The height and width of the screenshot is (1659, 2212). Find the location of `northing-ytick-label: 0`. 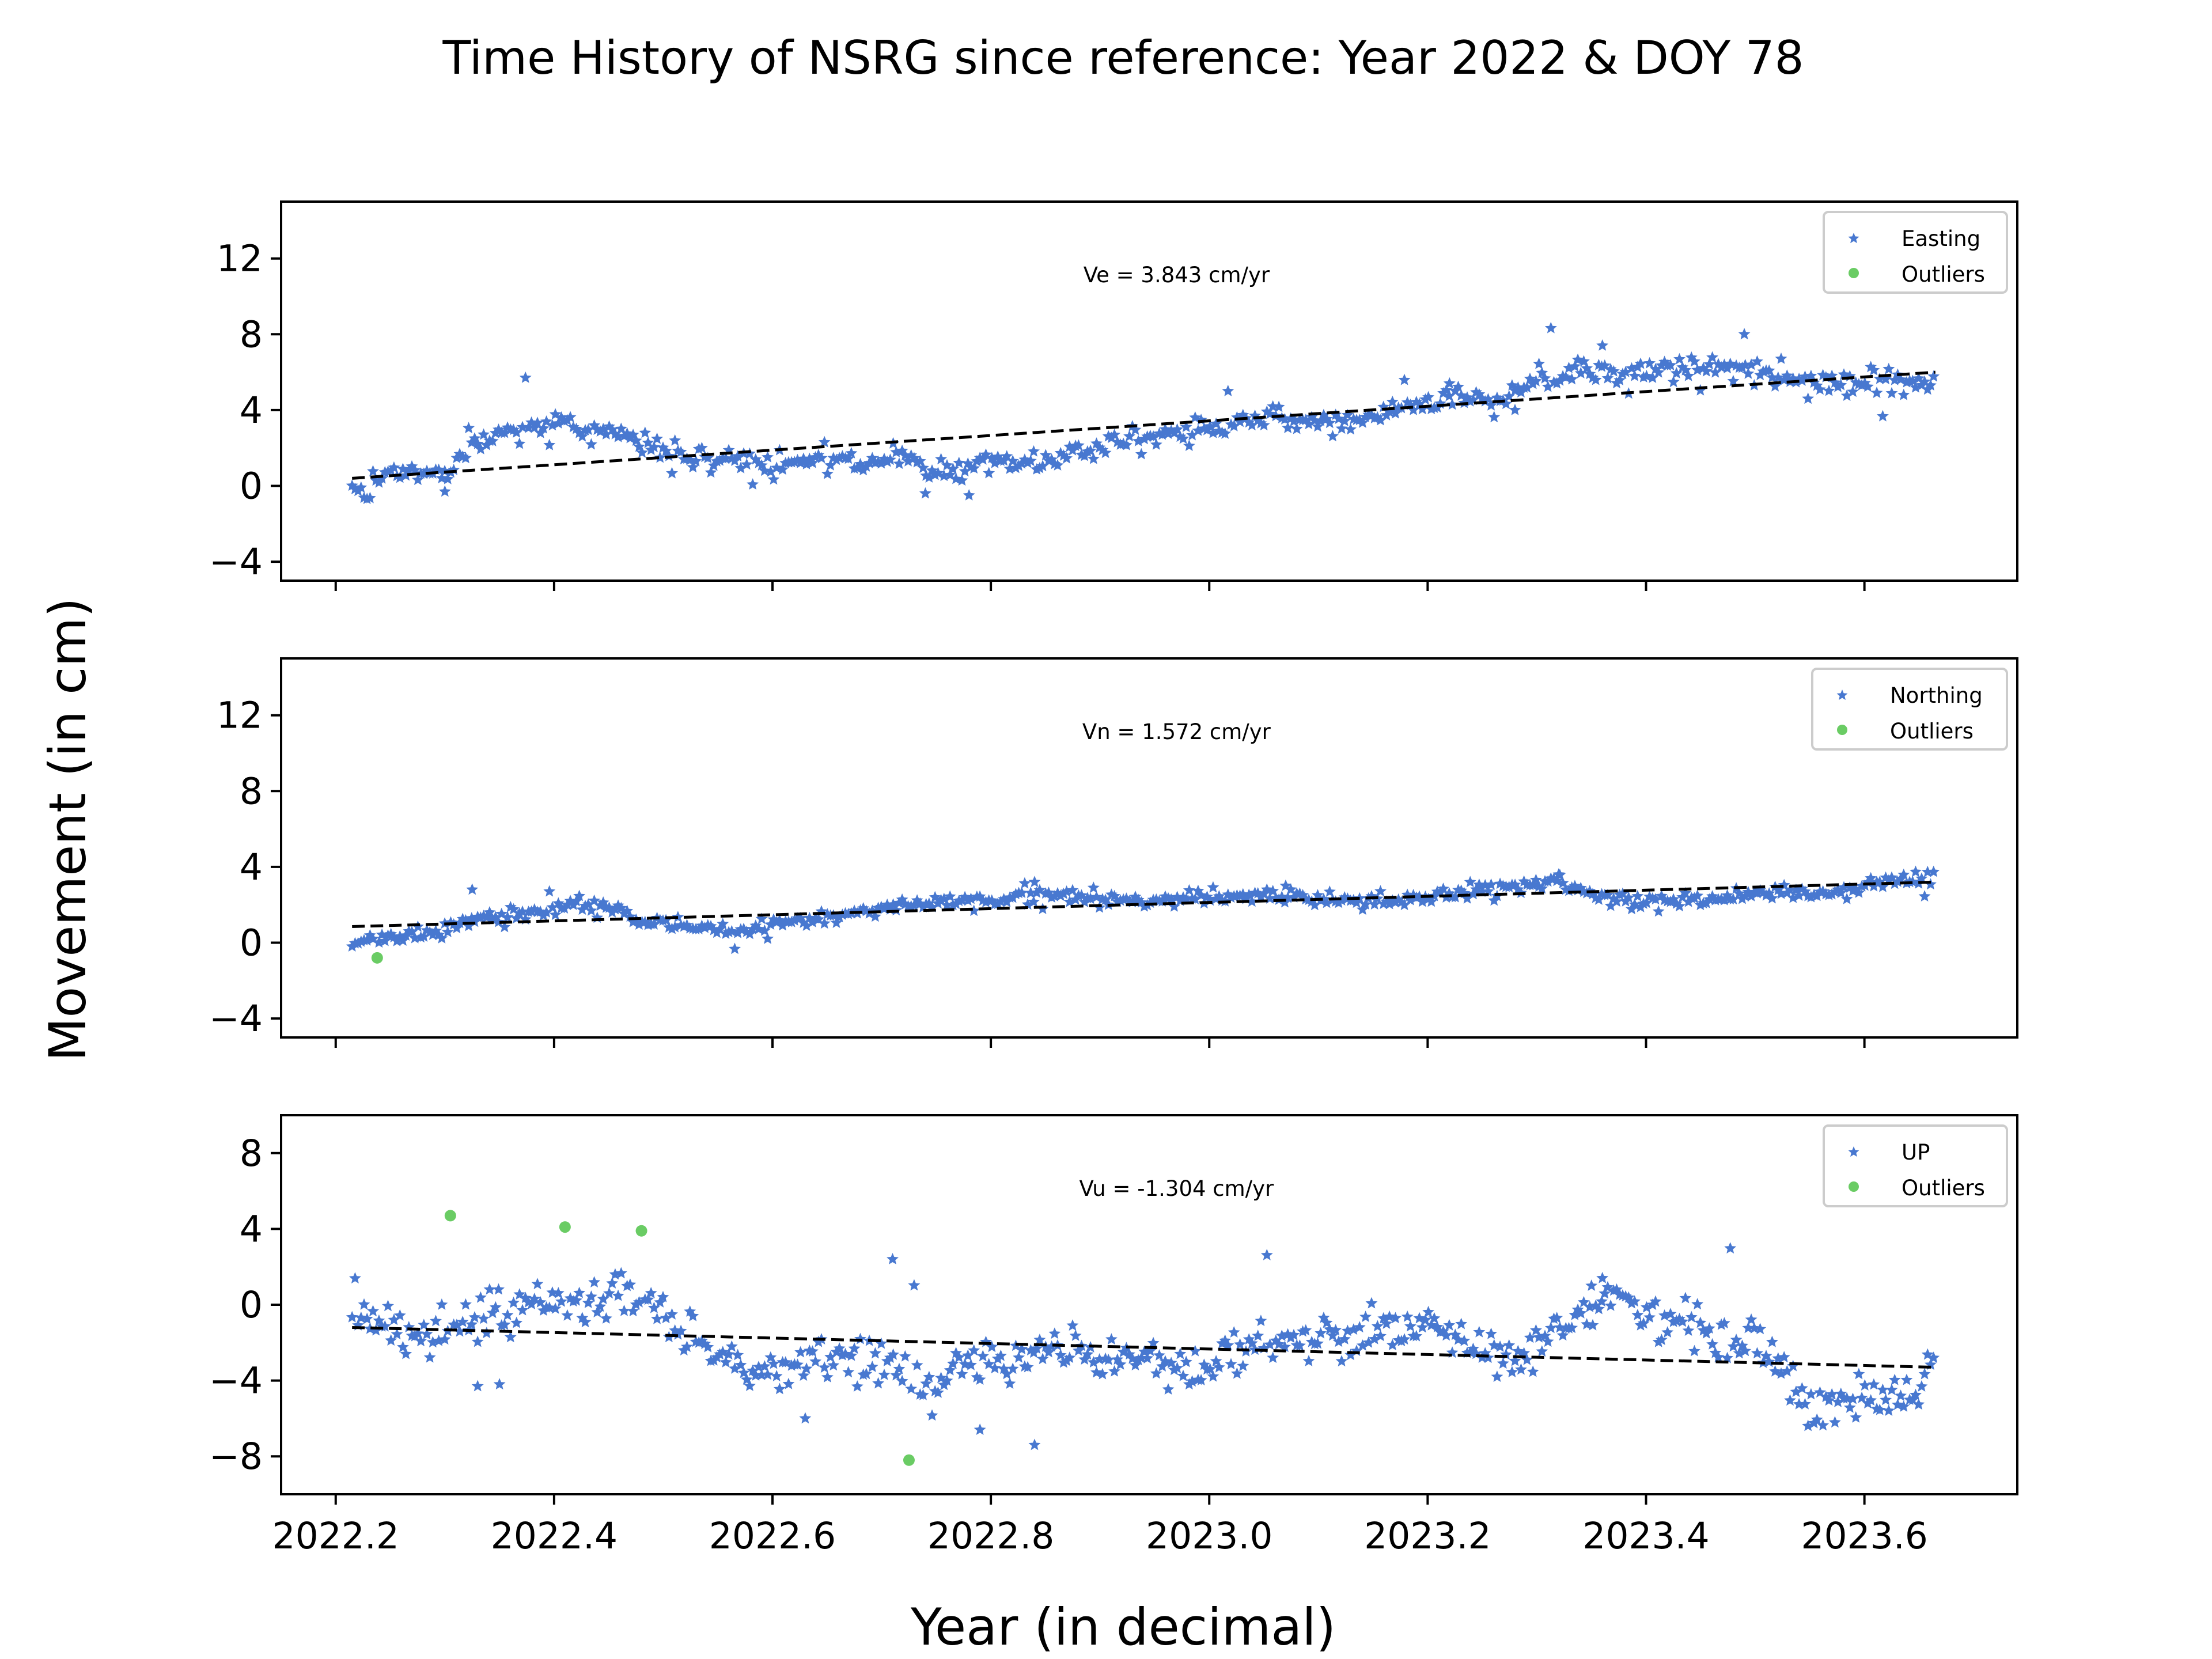

northing-ytick-label: 0 is located at coordinates (251, 943).